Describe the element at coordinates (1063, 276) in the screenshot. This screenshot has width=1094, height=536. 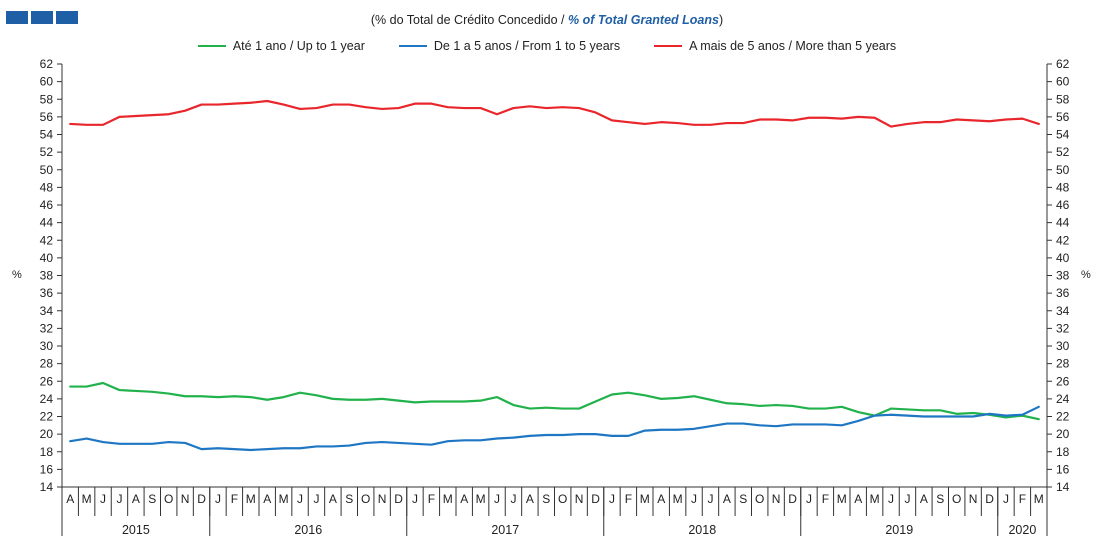
I see `y-tick-label-right: 38` at that location.